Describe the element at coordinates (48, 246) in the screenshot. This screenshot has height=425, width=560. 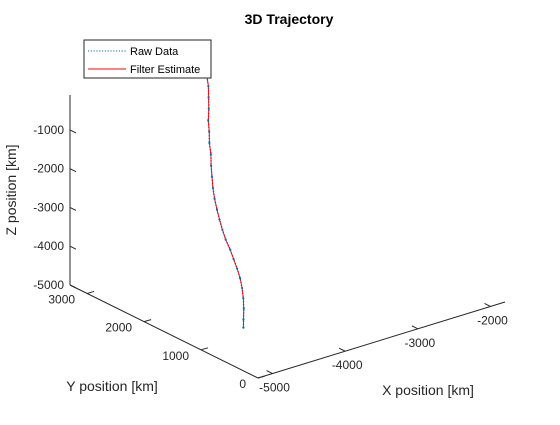
I see `z-tick-label: -4000` at that location.